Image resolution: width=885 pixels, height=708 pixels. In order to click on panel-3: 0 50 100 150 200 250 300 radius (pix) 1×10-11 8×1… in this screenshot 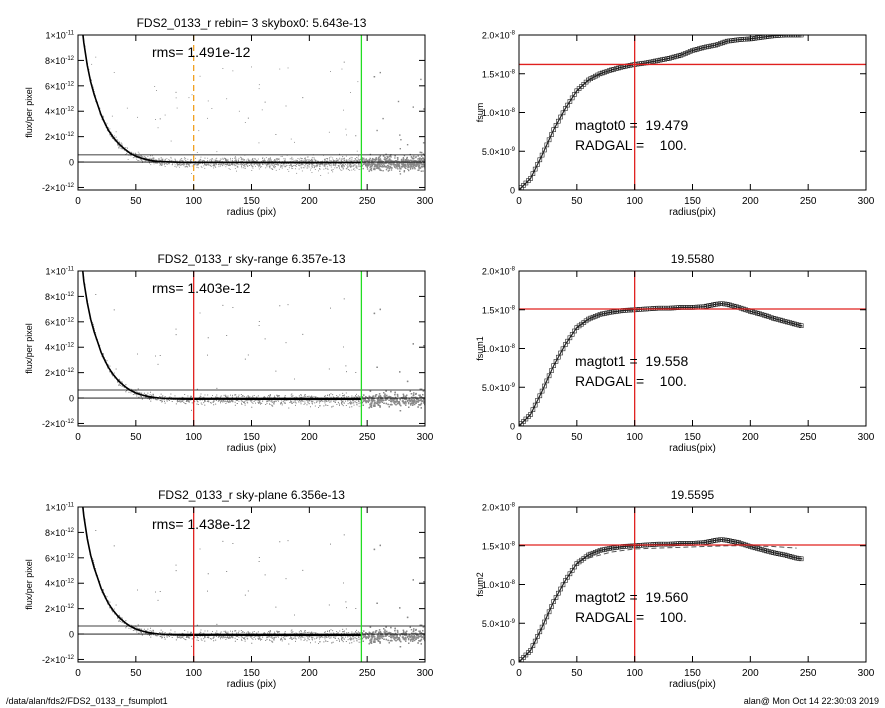, I will do `click(229, 353)`.